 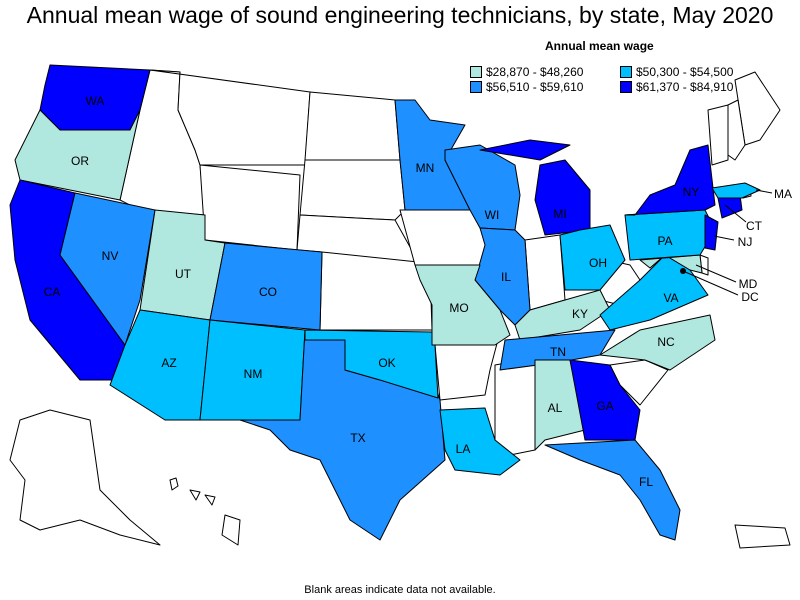 I want to click on label-va: VA, so click(x=670, y=298).